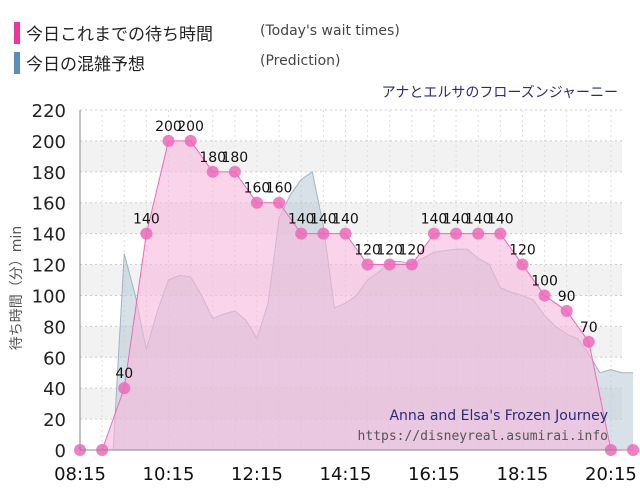  I want to click on y-tick-label: 200, so click(49, 142).